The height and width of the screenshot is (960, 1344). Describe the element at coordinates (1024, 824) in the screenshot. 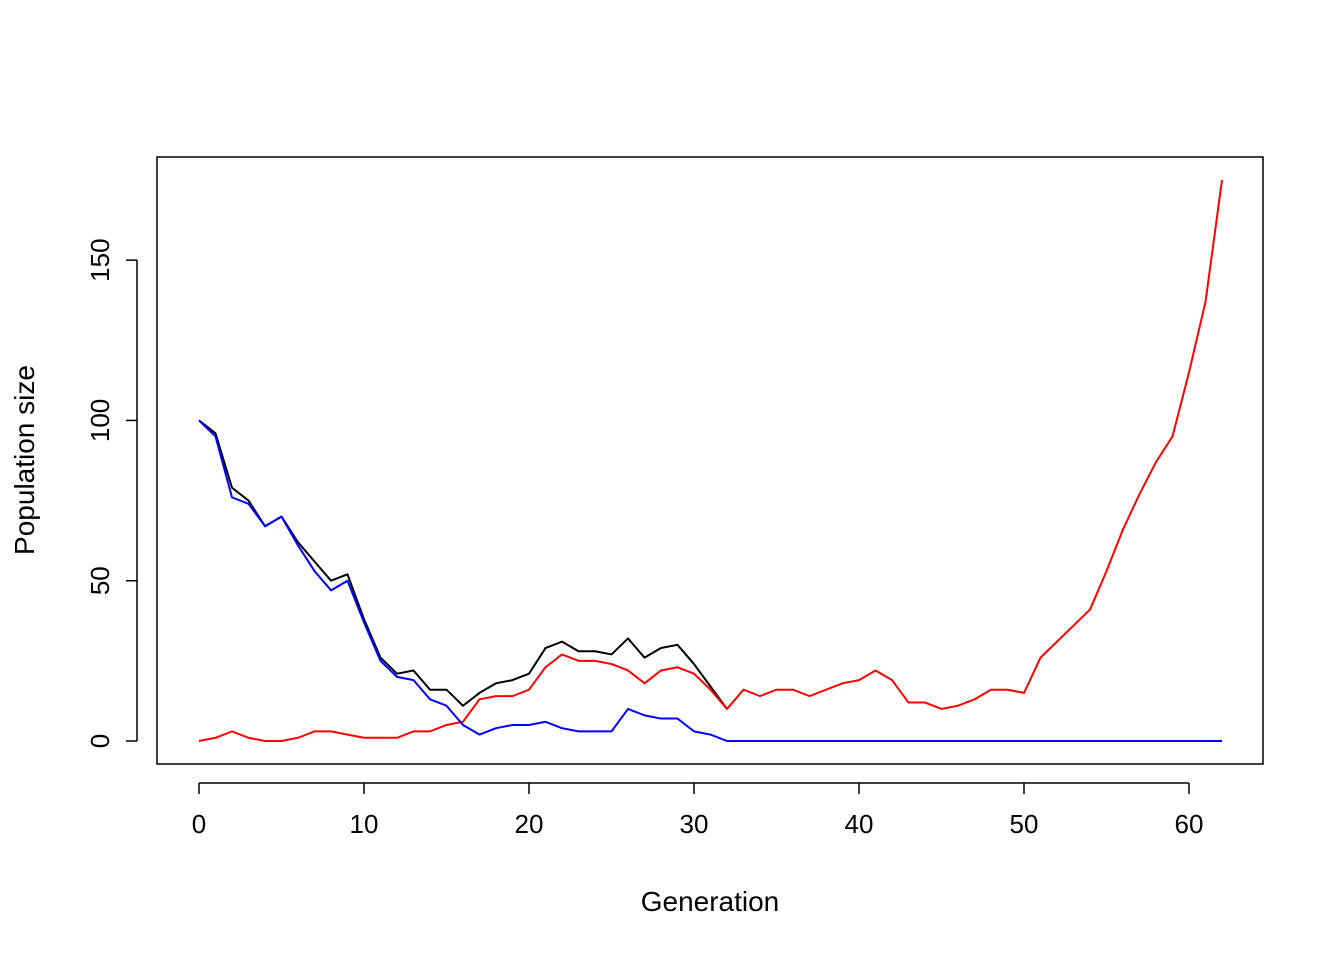

I see `x-tick-label: 50` at that location.